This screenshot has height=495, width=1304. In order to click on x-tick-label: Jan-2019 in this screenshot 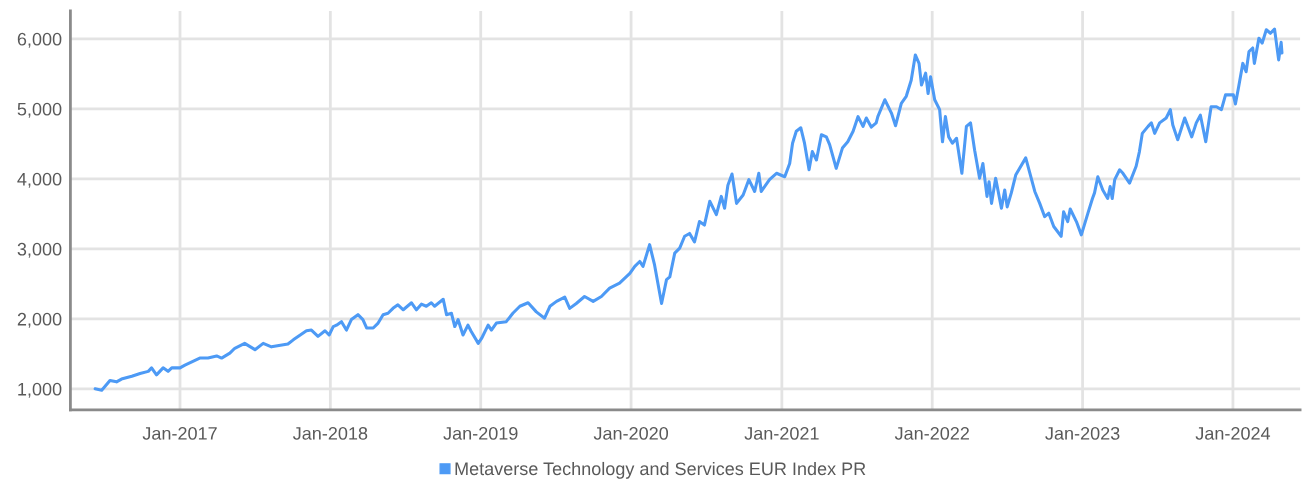, I will do `click(480, 433)`.